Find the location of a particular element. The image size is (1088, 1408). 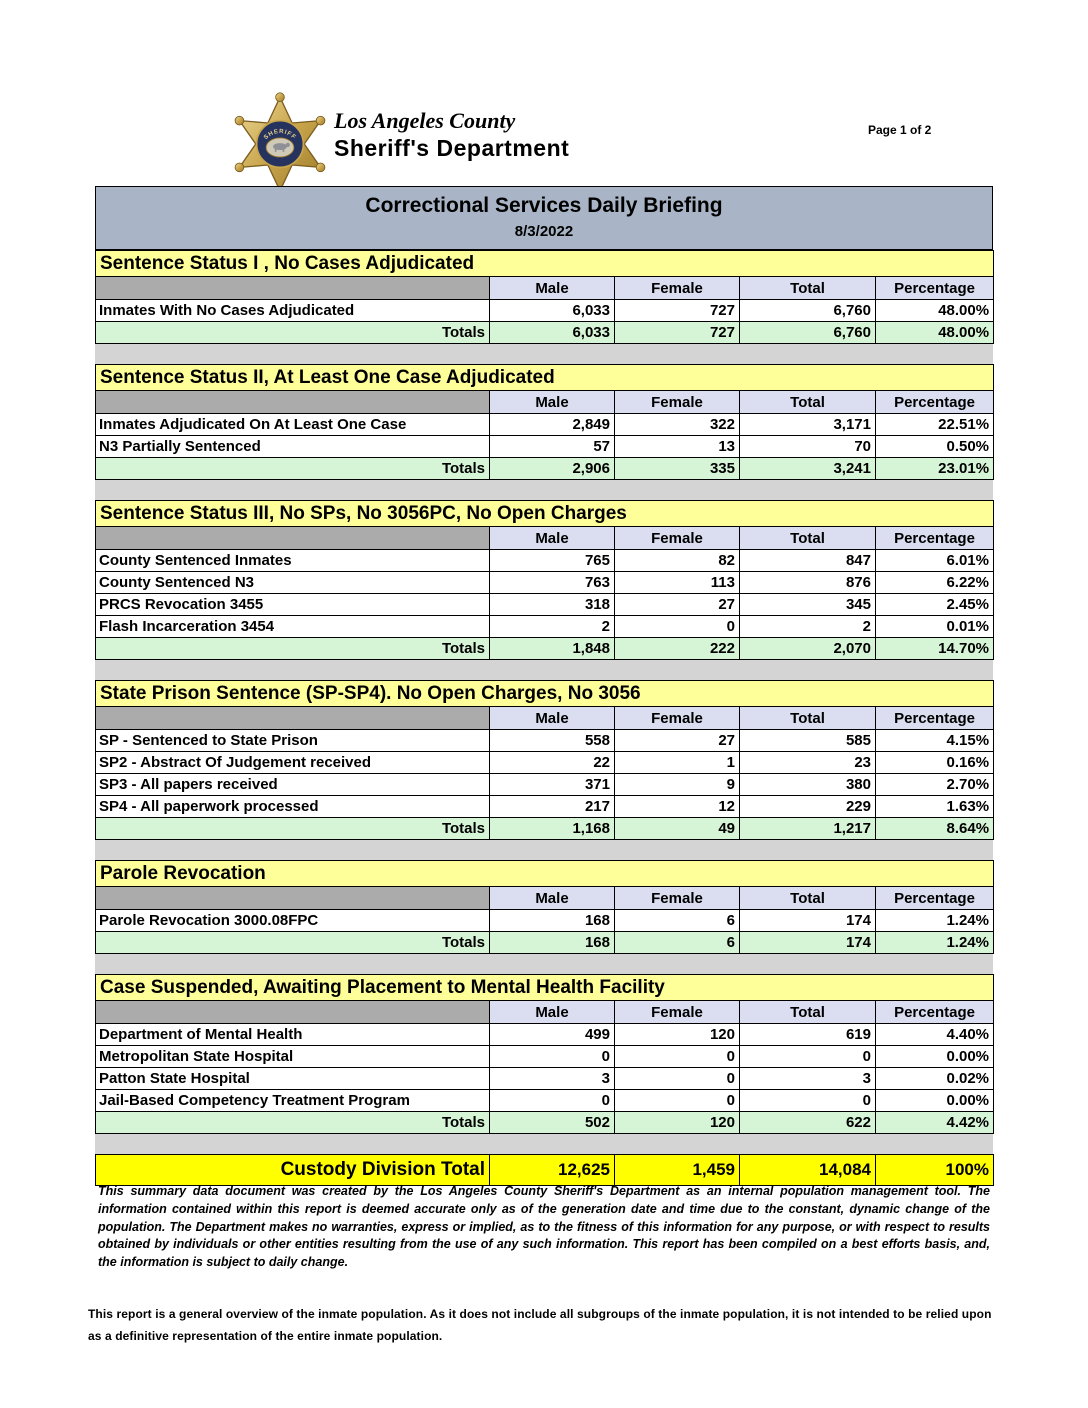

row-label: Metropolitan State Hospital is located at coordinates (292, 1056).